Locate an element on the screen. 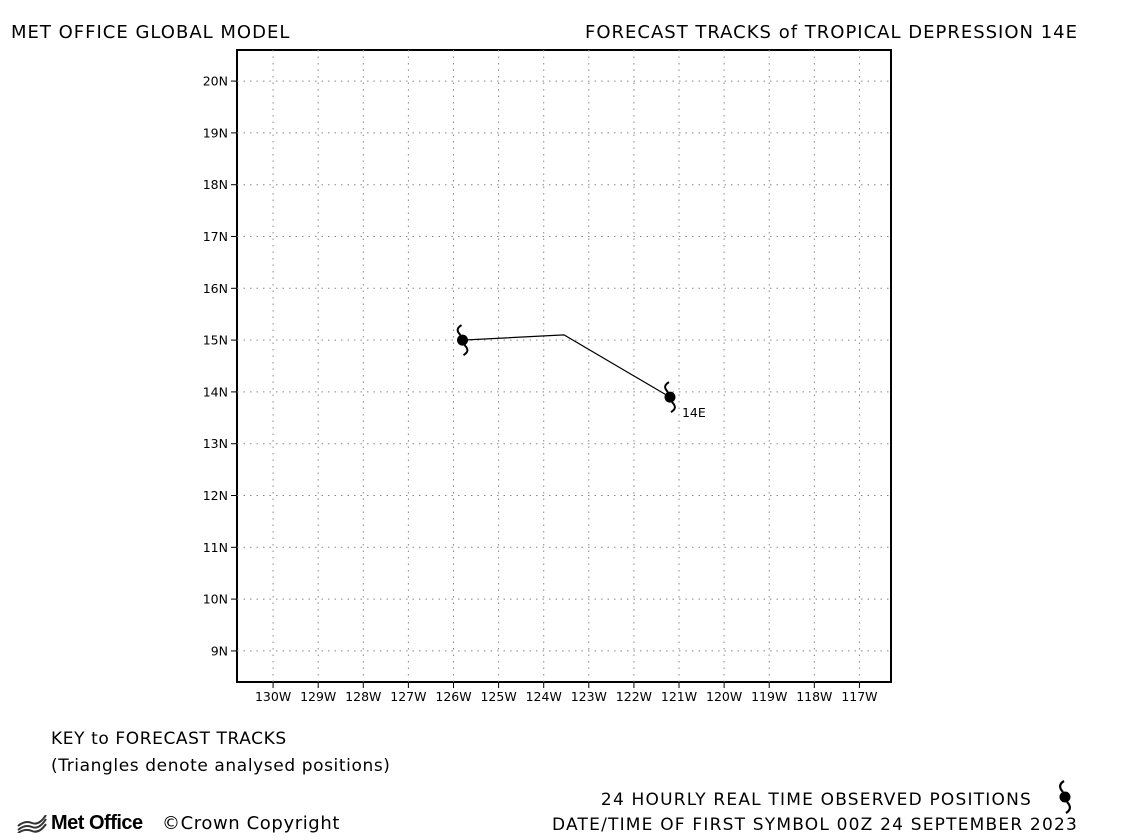 This screenshot has width=1130, height=840. lat-tick-label: 16N is located at coordinates (215, 288).